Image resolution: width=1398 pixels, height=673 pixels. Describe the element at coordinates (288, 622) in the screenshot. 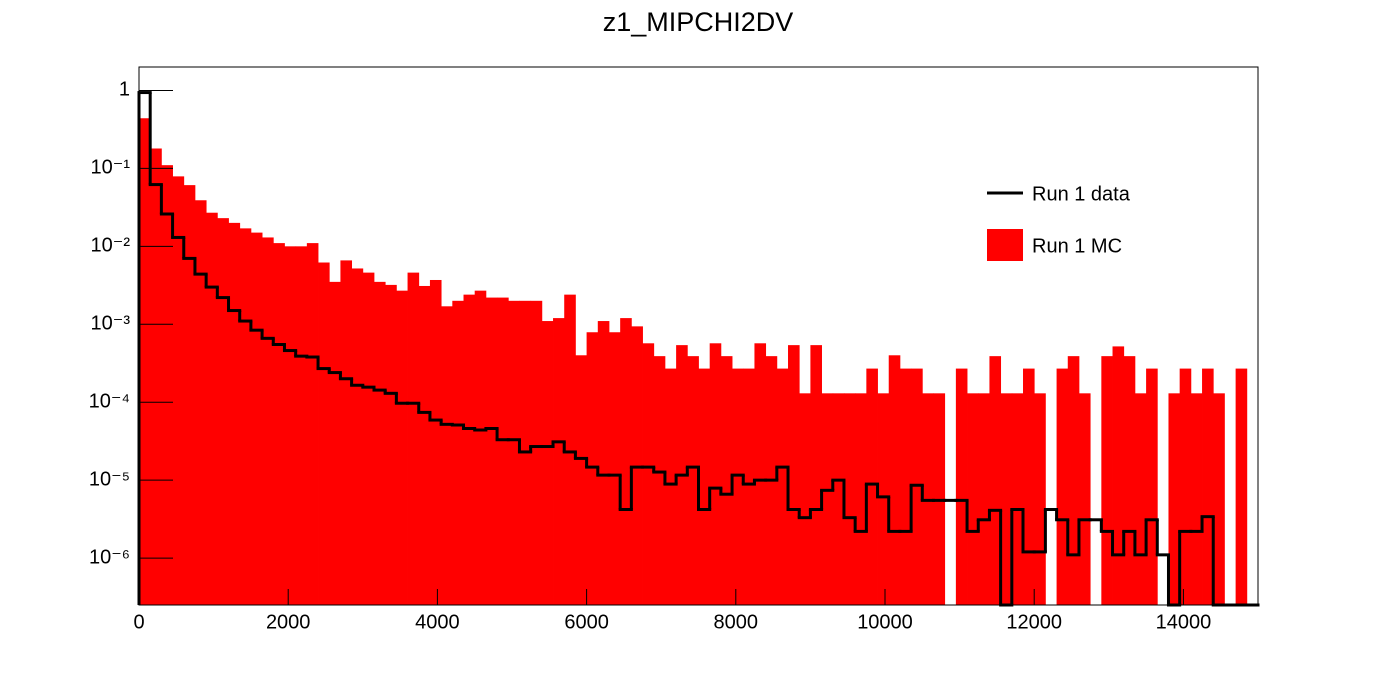

I see `x-tick-label: 2000` at that location.